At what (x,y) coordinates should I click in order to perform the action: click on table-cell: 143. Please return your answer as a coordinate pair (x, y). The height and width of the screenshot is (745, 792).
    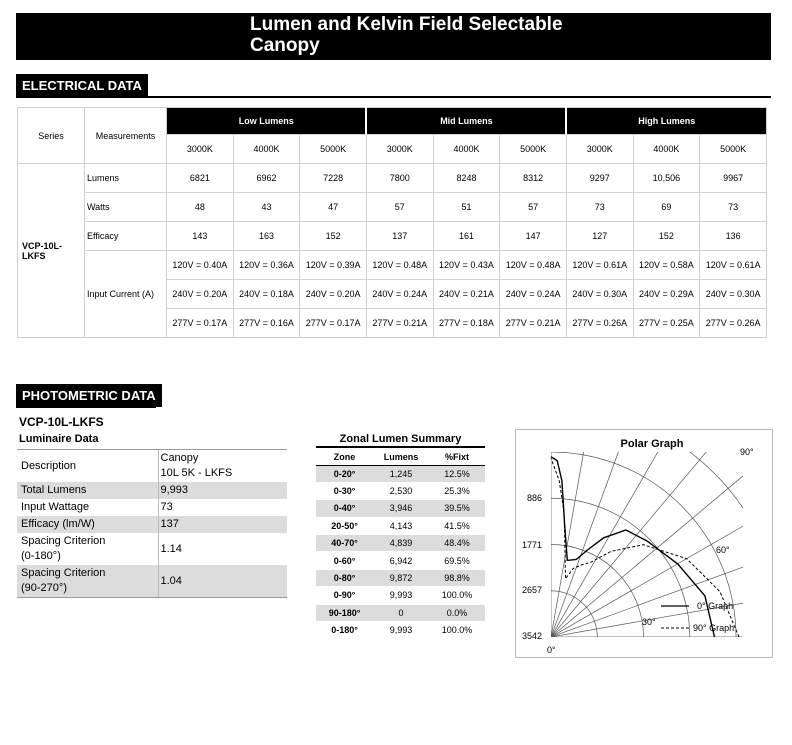
    Looking at the image, I should click on (200, 236).